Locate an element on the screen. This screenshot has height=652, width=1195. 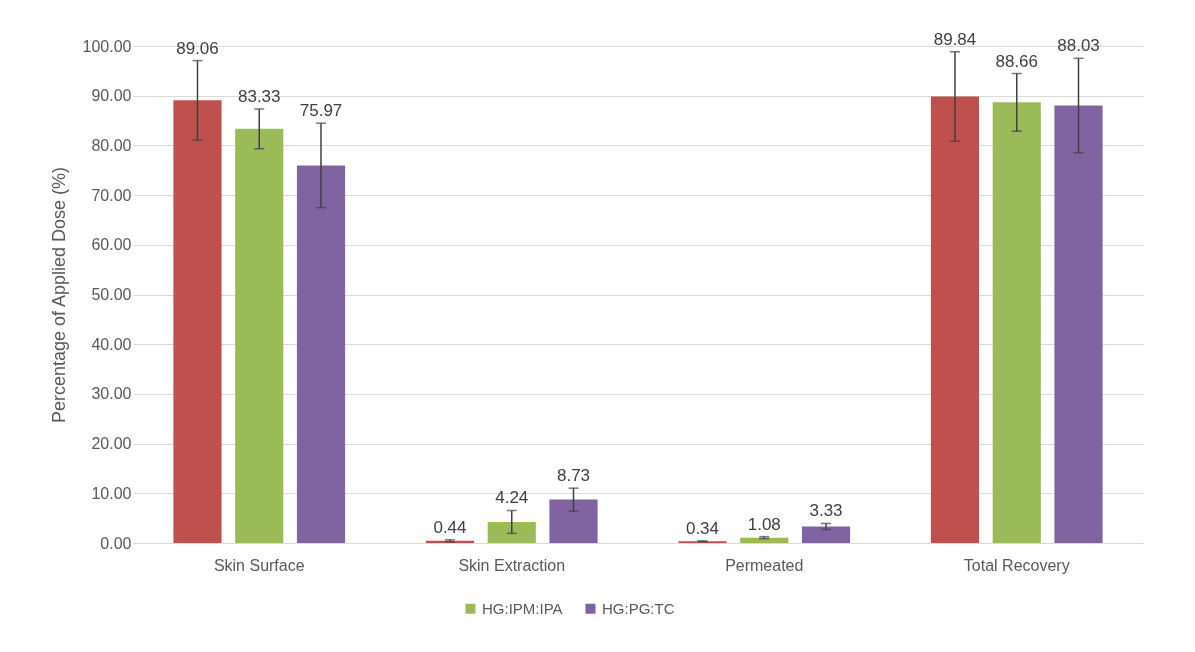
data-label: 89.84 is located at coordinates (955, 39).